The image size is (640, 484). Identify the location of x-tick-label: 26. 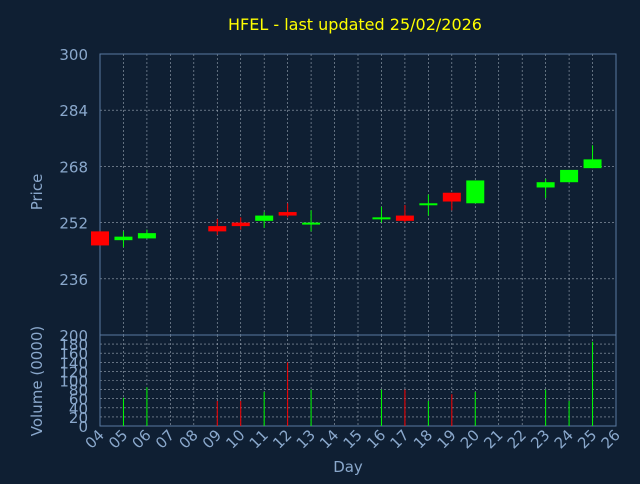
(611, 439).